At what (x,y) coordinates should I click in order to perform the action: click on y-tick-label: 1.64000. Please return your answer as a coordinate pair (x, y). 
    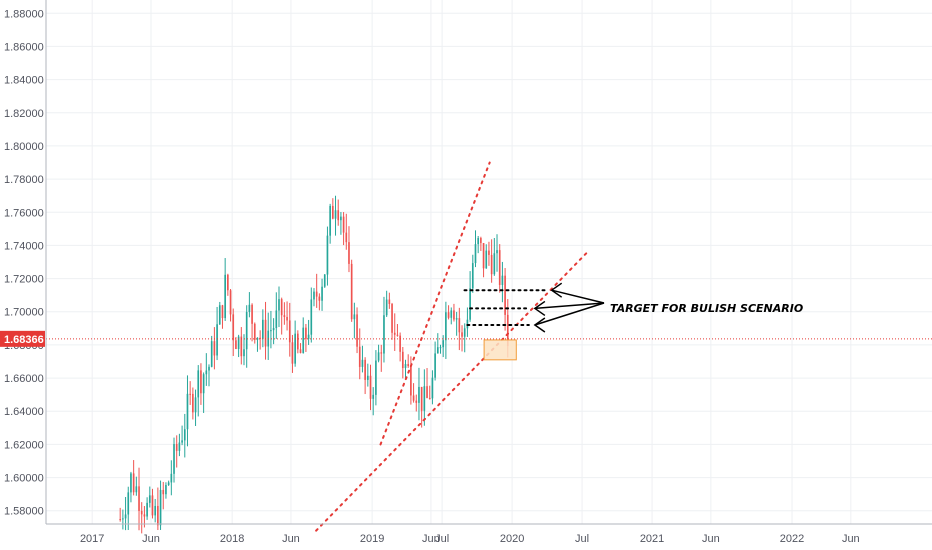
    Looking at the image, I should click on (24, 412).